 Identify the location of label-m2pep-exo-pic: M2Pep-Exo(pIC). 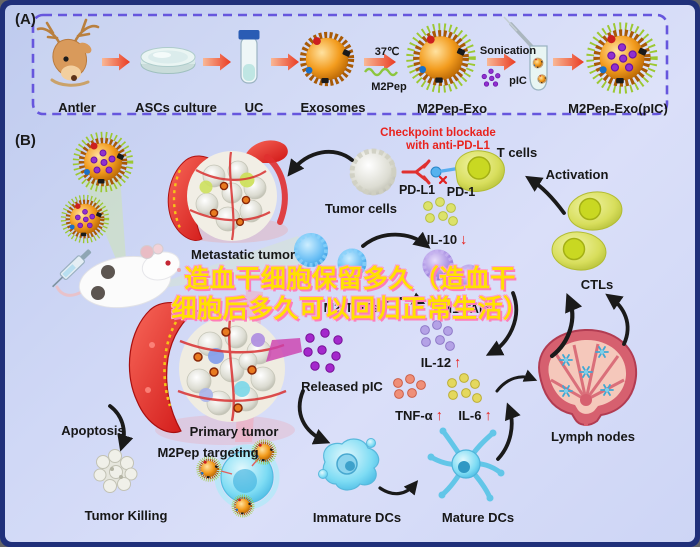
(618, 108).